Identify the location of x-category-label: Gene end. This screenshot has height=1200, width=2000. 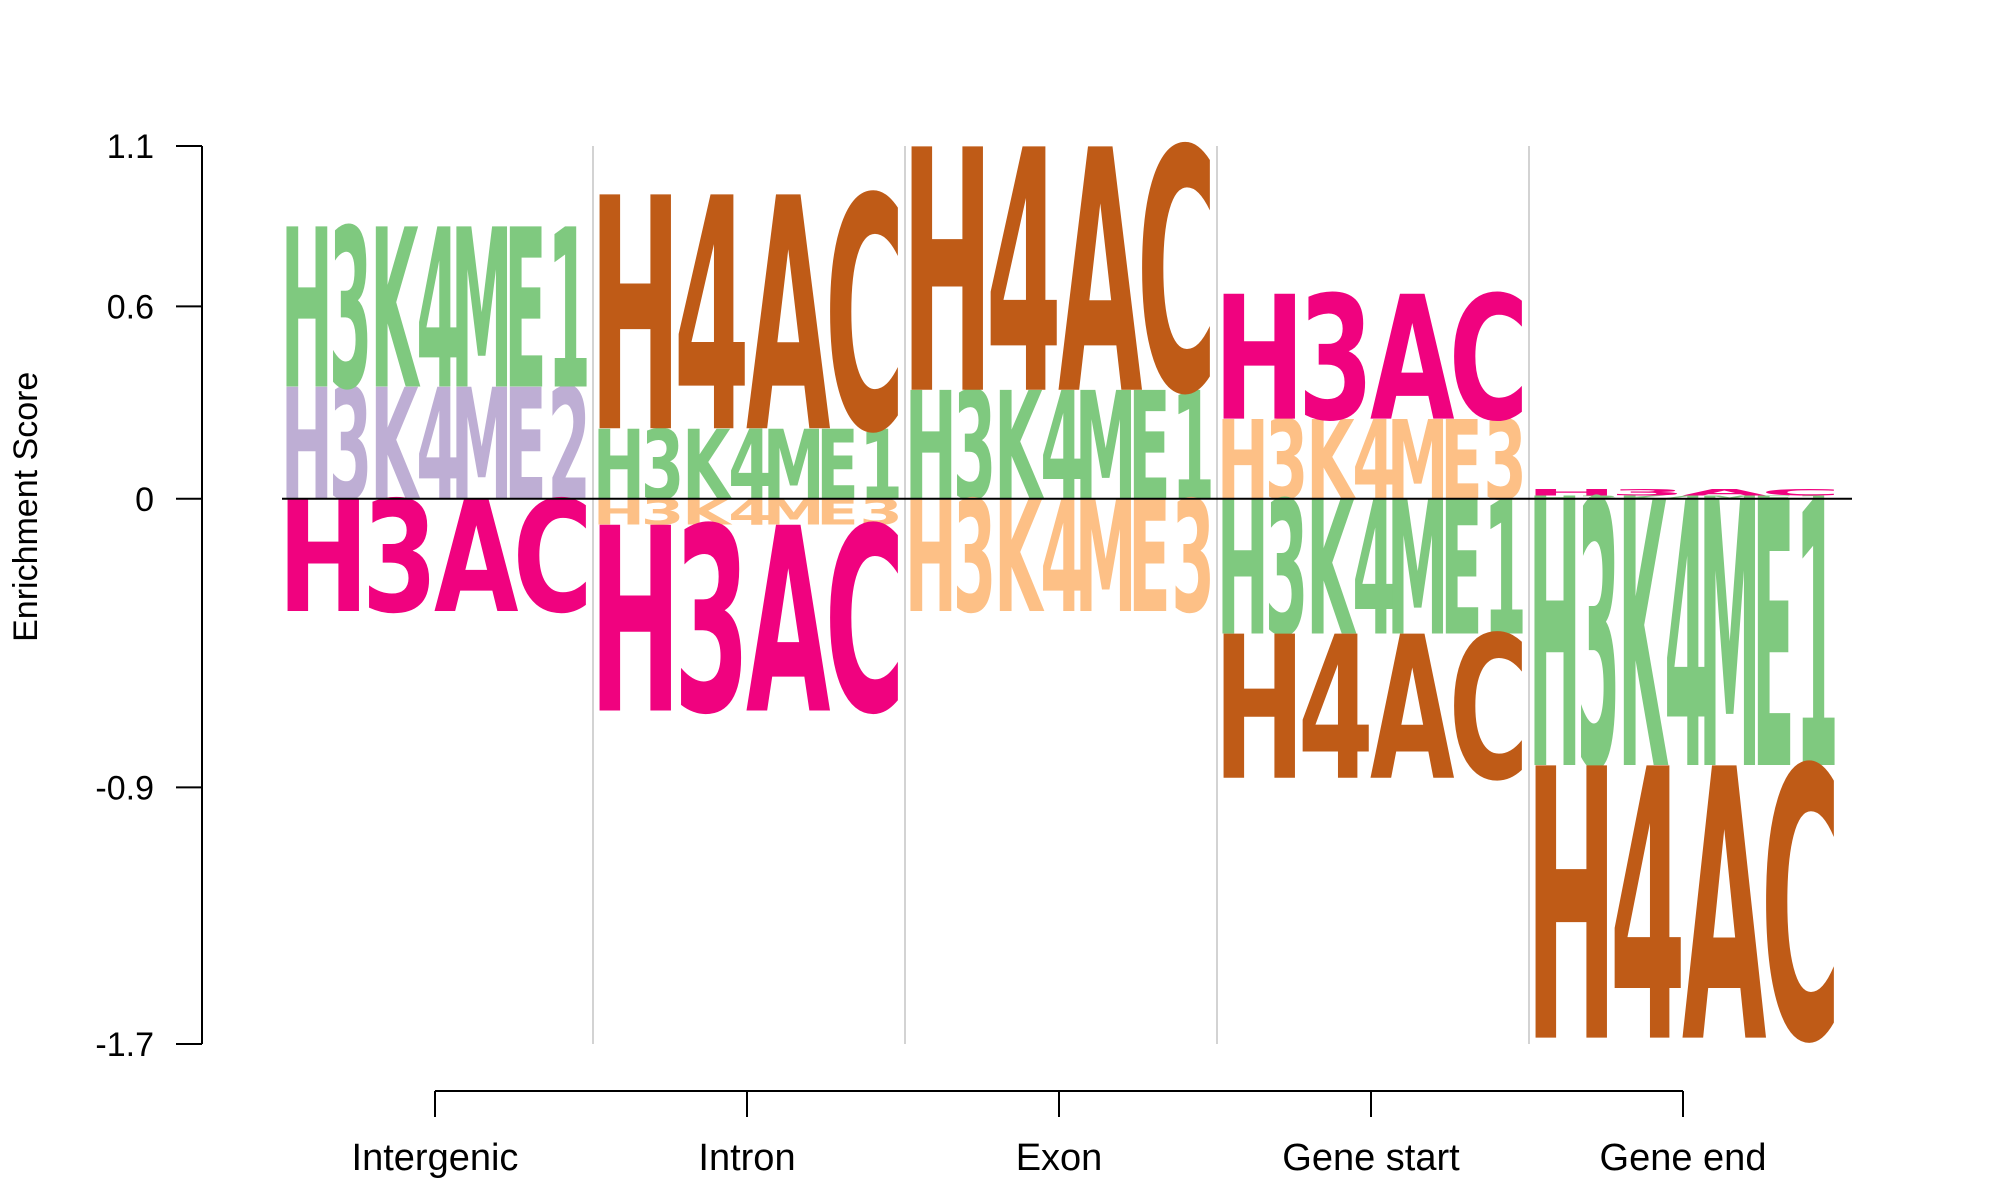
(1683, 1158).